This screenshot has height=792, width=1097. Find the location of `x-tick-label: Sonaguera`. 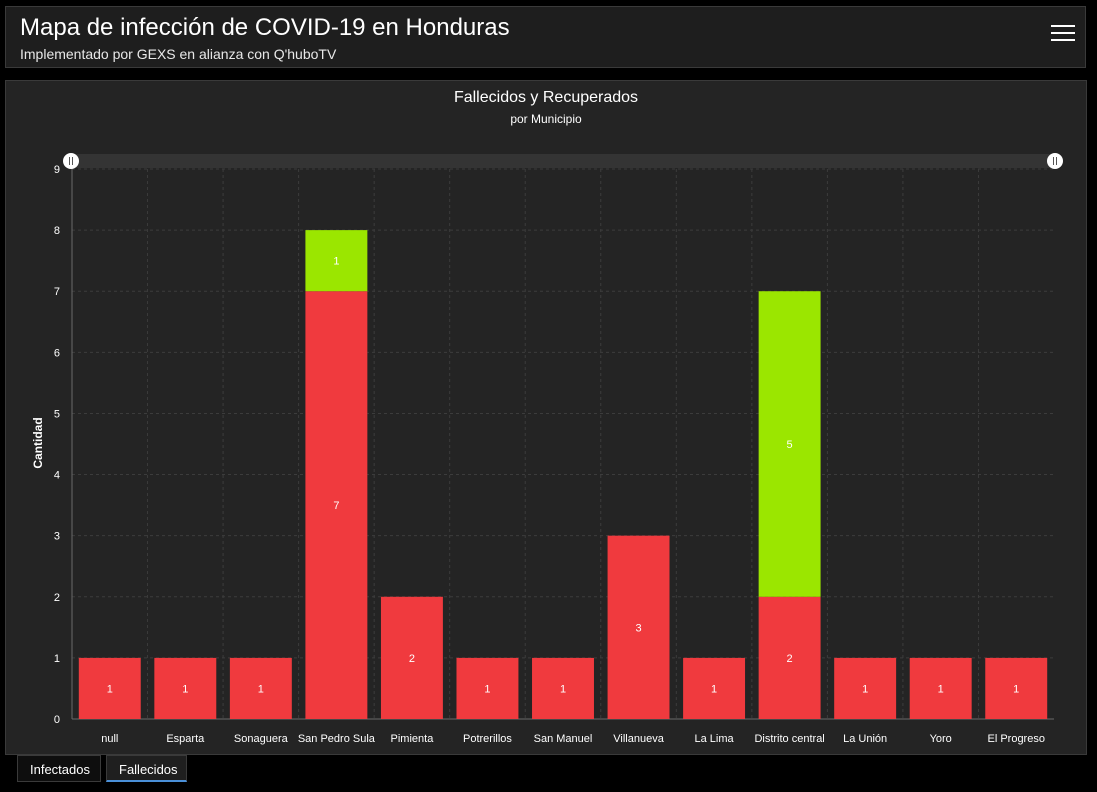

x-tick-label: Sonaguera is located at coordinates (261, 739).